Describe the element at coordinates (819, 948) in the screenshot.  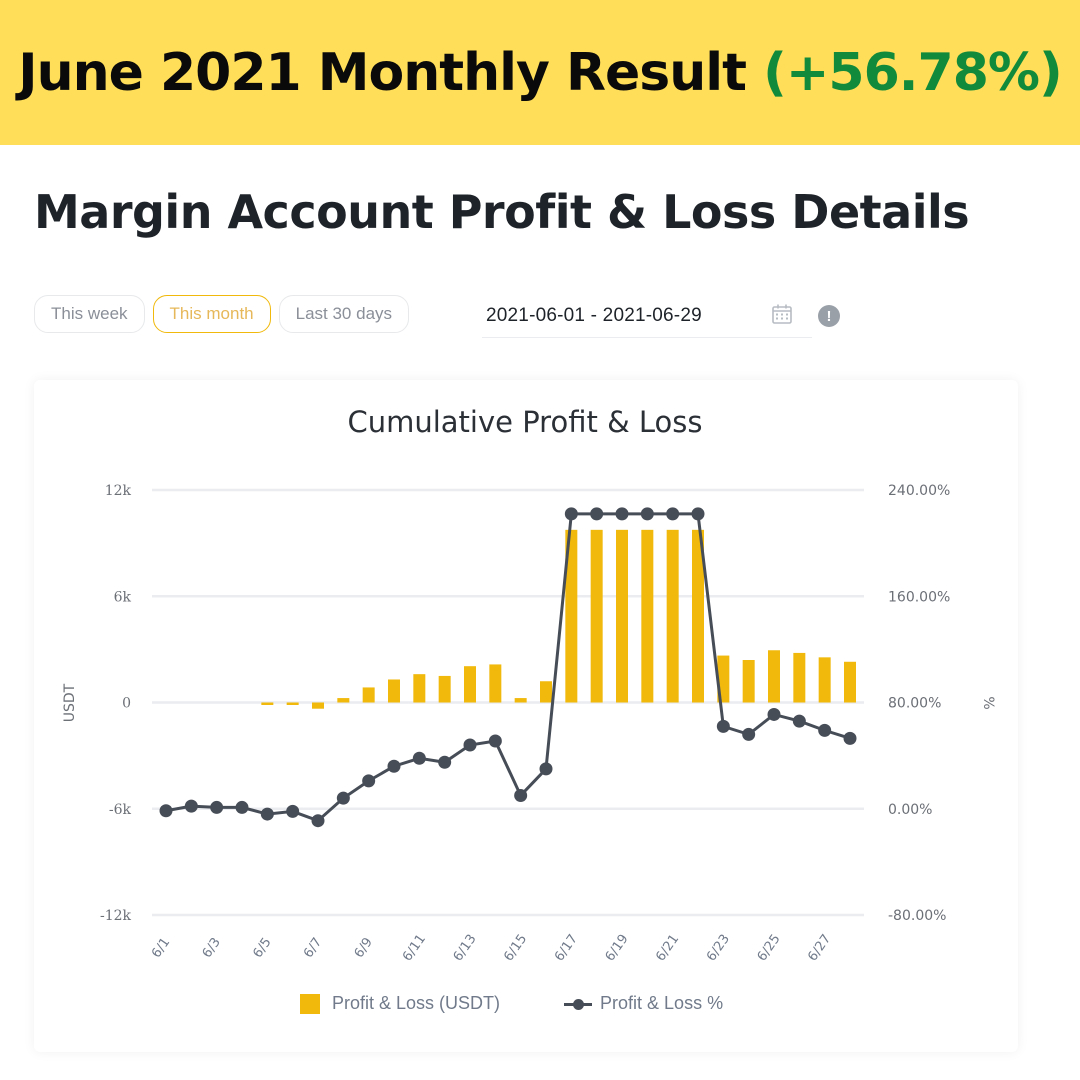
I see `x-tick: 6/27` at that location.